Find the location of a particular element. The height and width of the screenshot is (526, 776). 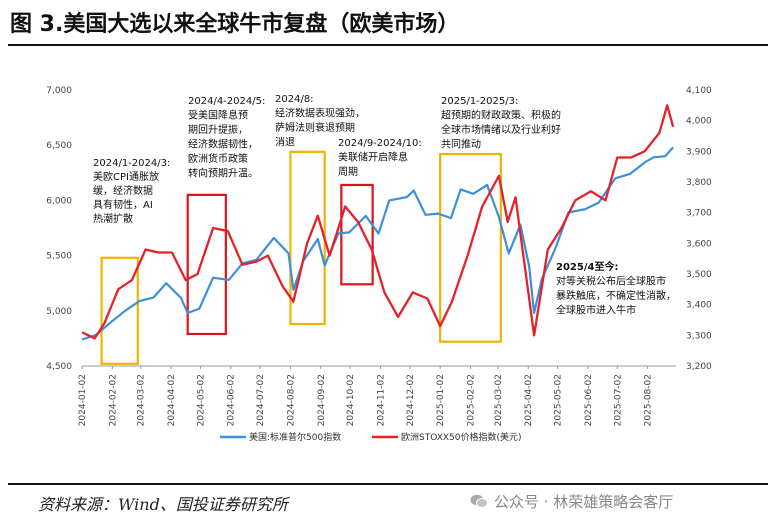

x-tick-label: 2025-05-02 is located at coordinates (559, 400).